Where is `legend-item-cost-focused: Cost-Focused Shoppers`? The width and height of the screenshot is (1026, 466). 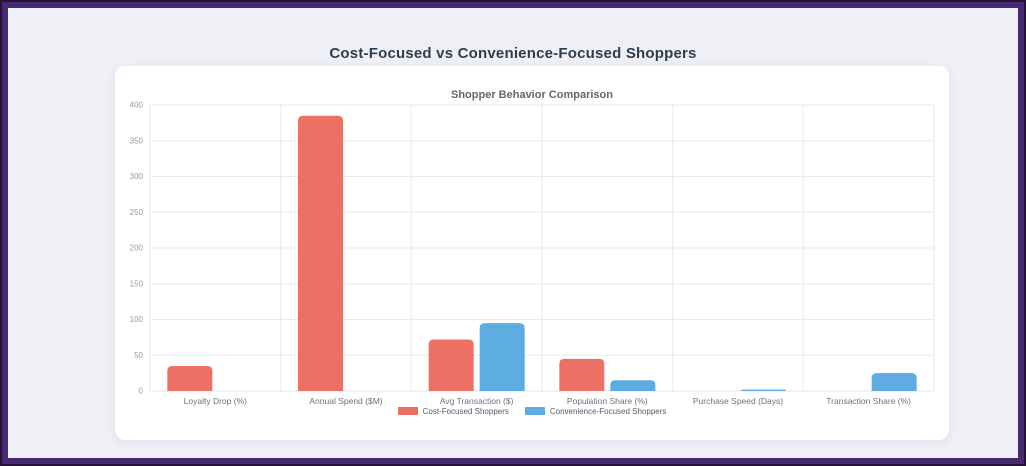 legend-item-cost-focused: Cost-Focused Shoppers is located at coordinates (453, 411).